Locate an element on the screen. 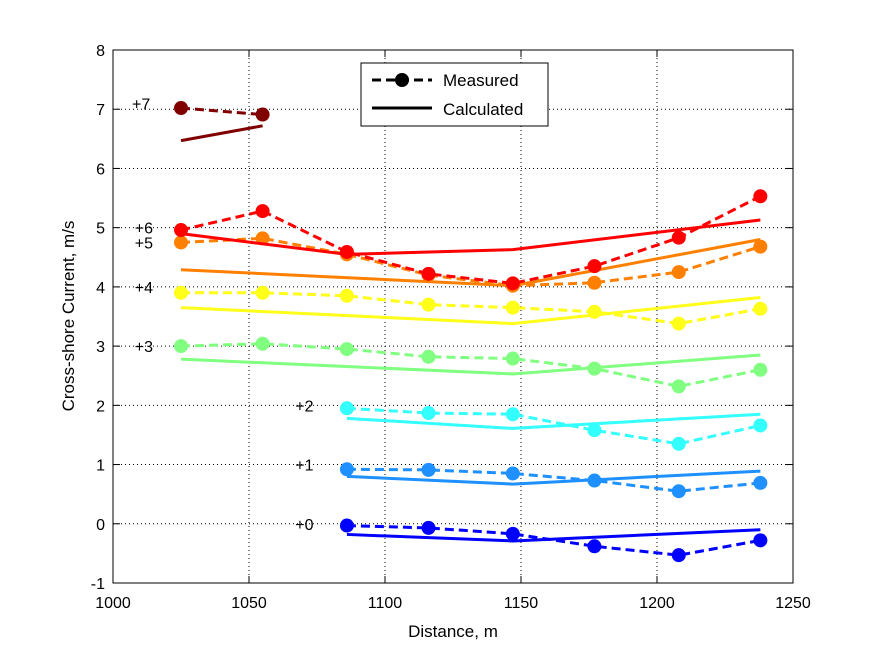  legend: Measured Calculated is located at coordinates (454, 94).